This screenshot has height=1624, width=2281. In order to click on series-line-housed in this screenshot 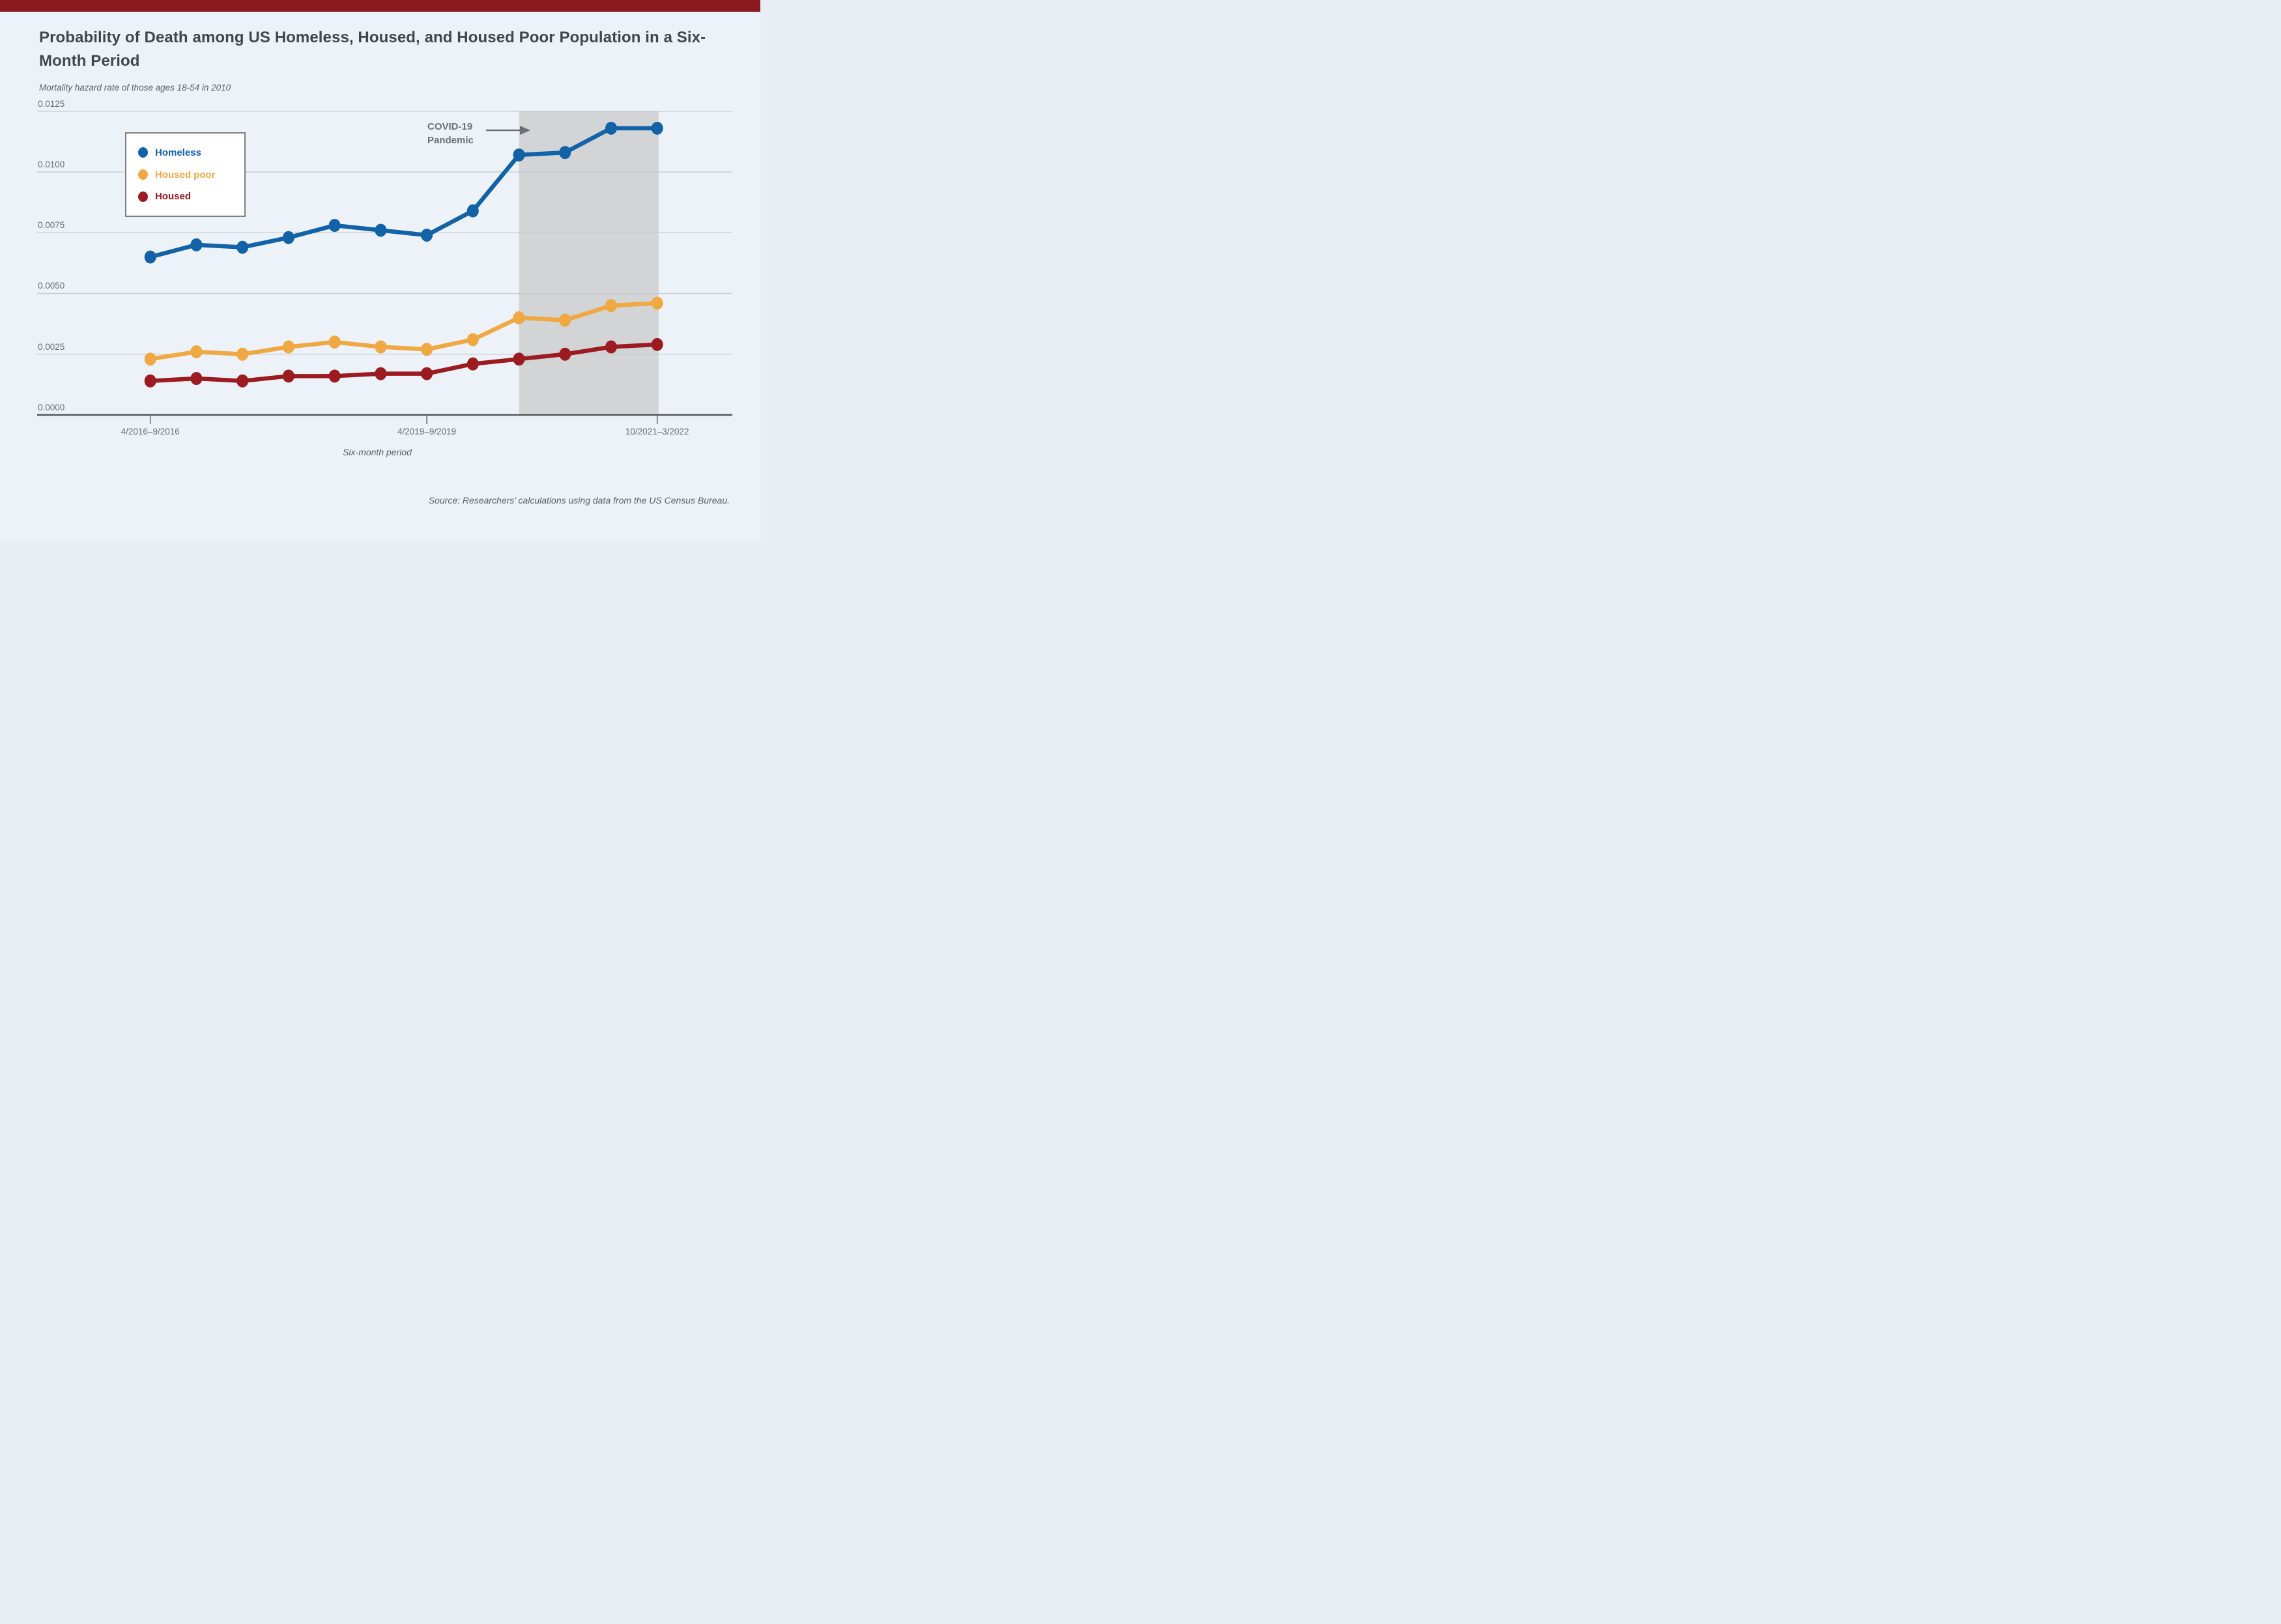, I will do `click(403, 363)`.